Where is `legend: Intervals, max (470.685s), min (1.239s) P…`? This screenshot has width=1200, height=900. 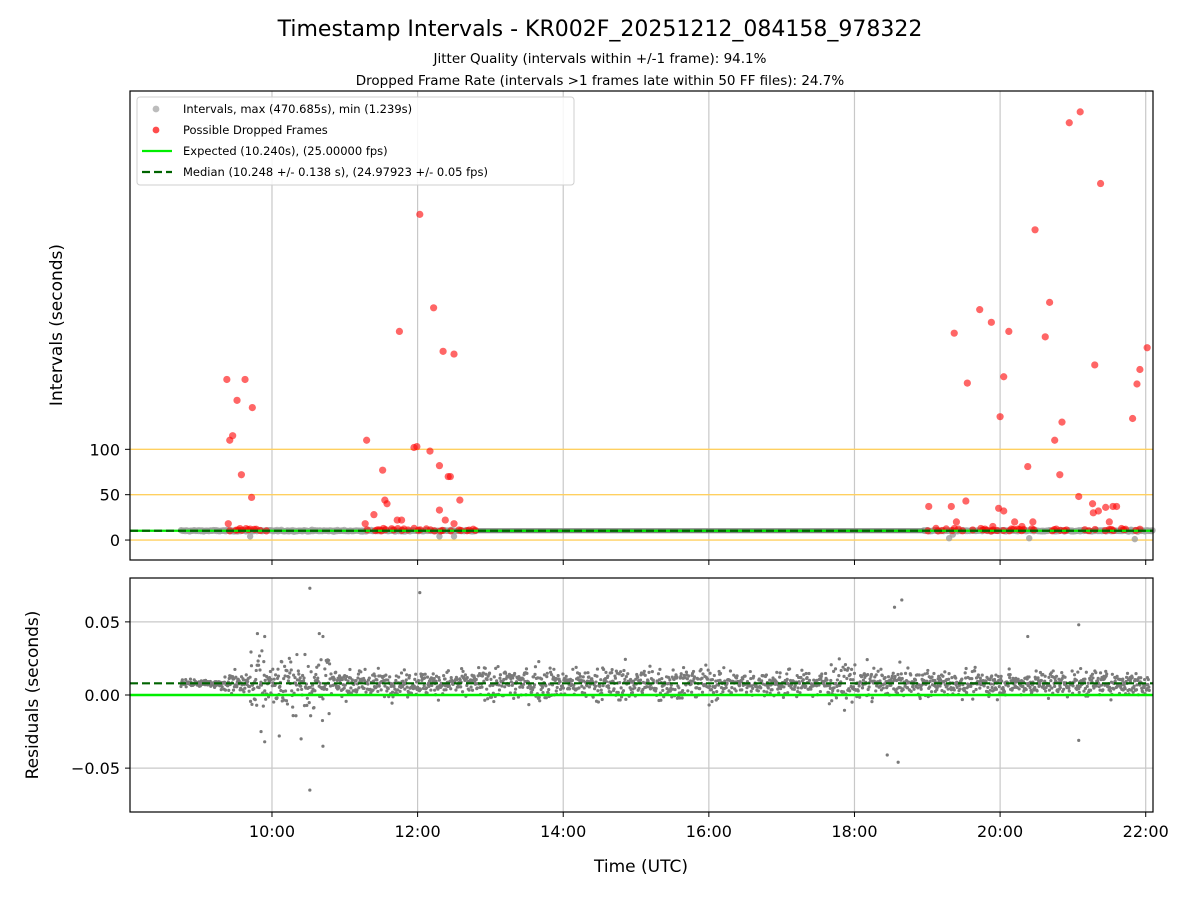
legend: Intervals, max (470.685s), min (1.239s) P… is located at coordinates (355, 141).